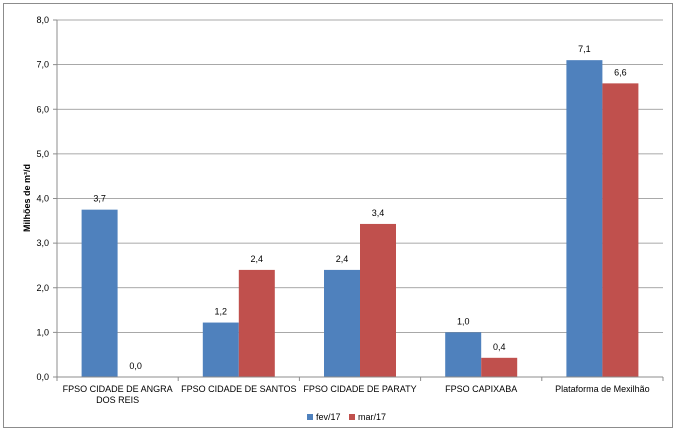 Image resolution: width=677 pixels, height=437 pixels. I want to click on y-tick-label: 3,0, so click(42, 243).